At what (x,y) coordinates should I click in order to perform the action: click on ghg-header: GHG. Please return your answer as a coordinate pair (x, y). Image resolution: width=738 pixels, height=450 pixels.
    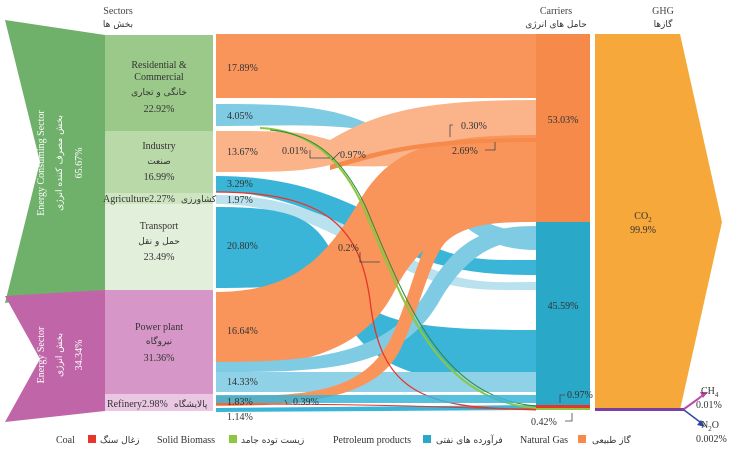
    Looking at the image, I should click on (663, 11).